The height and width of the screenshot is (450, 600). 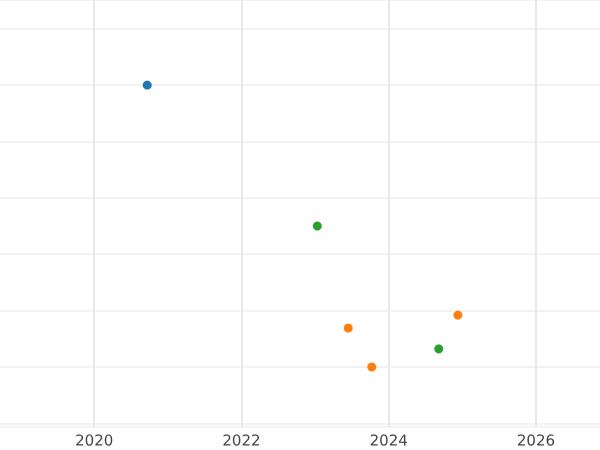 What do you see at coordinates (389, 441) in the screenshot?
I see `x-tick-label: 2024` at bounding box center [389, 441].